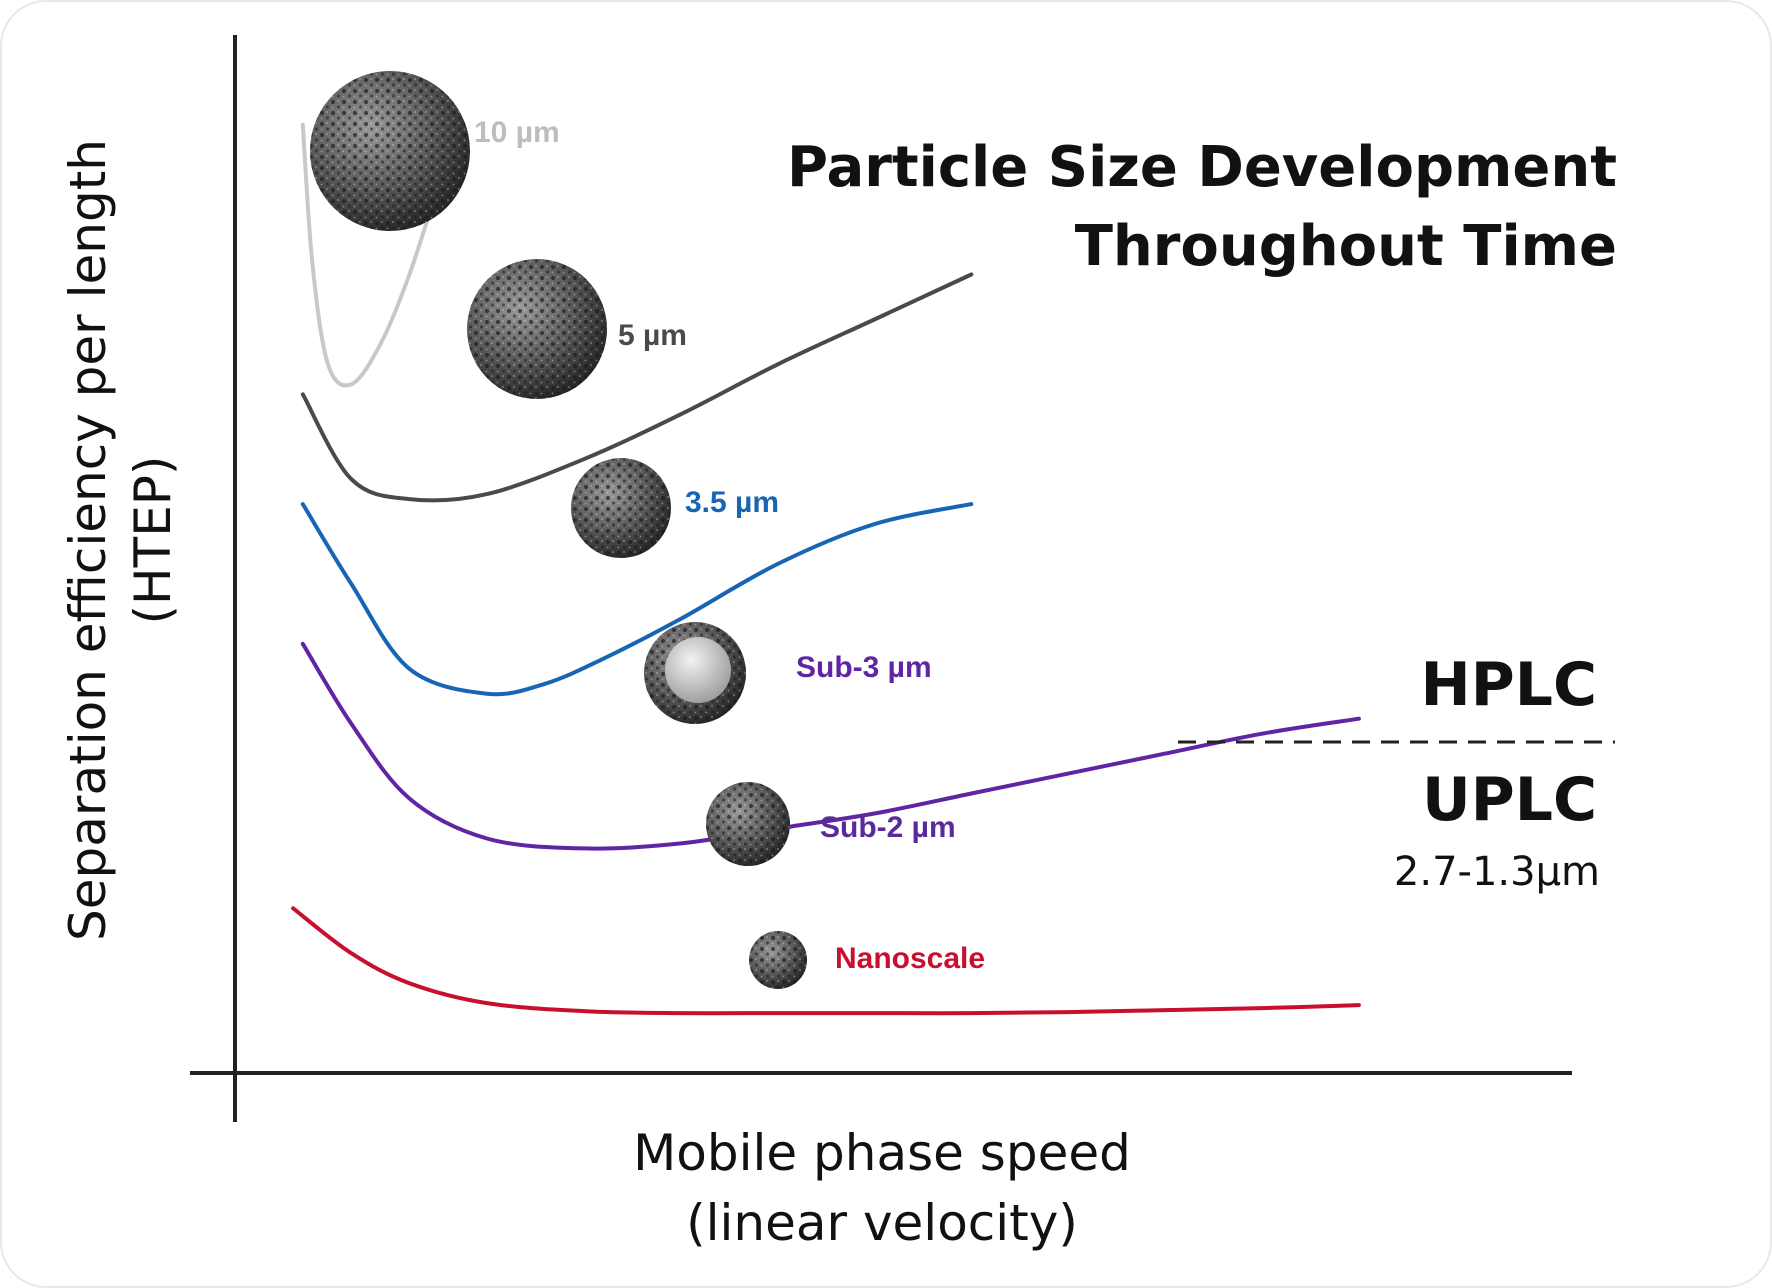 The height and width of the screenshot is (1288, 1772). What do you see at coordinates (864, 667) in the screenshot?
I see `series-label-sub-3um: Sub-3 µm` at bounding box center [864, 667].